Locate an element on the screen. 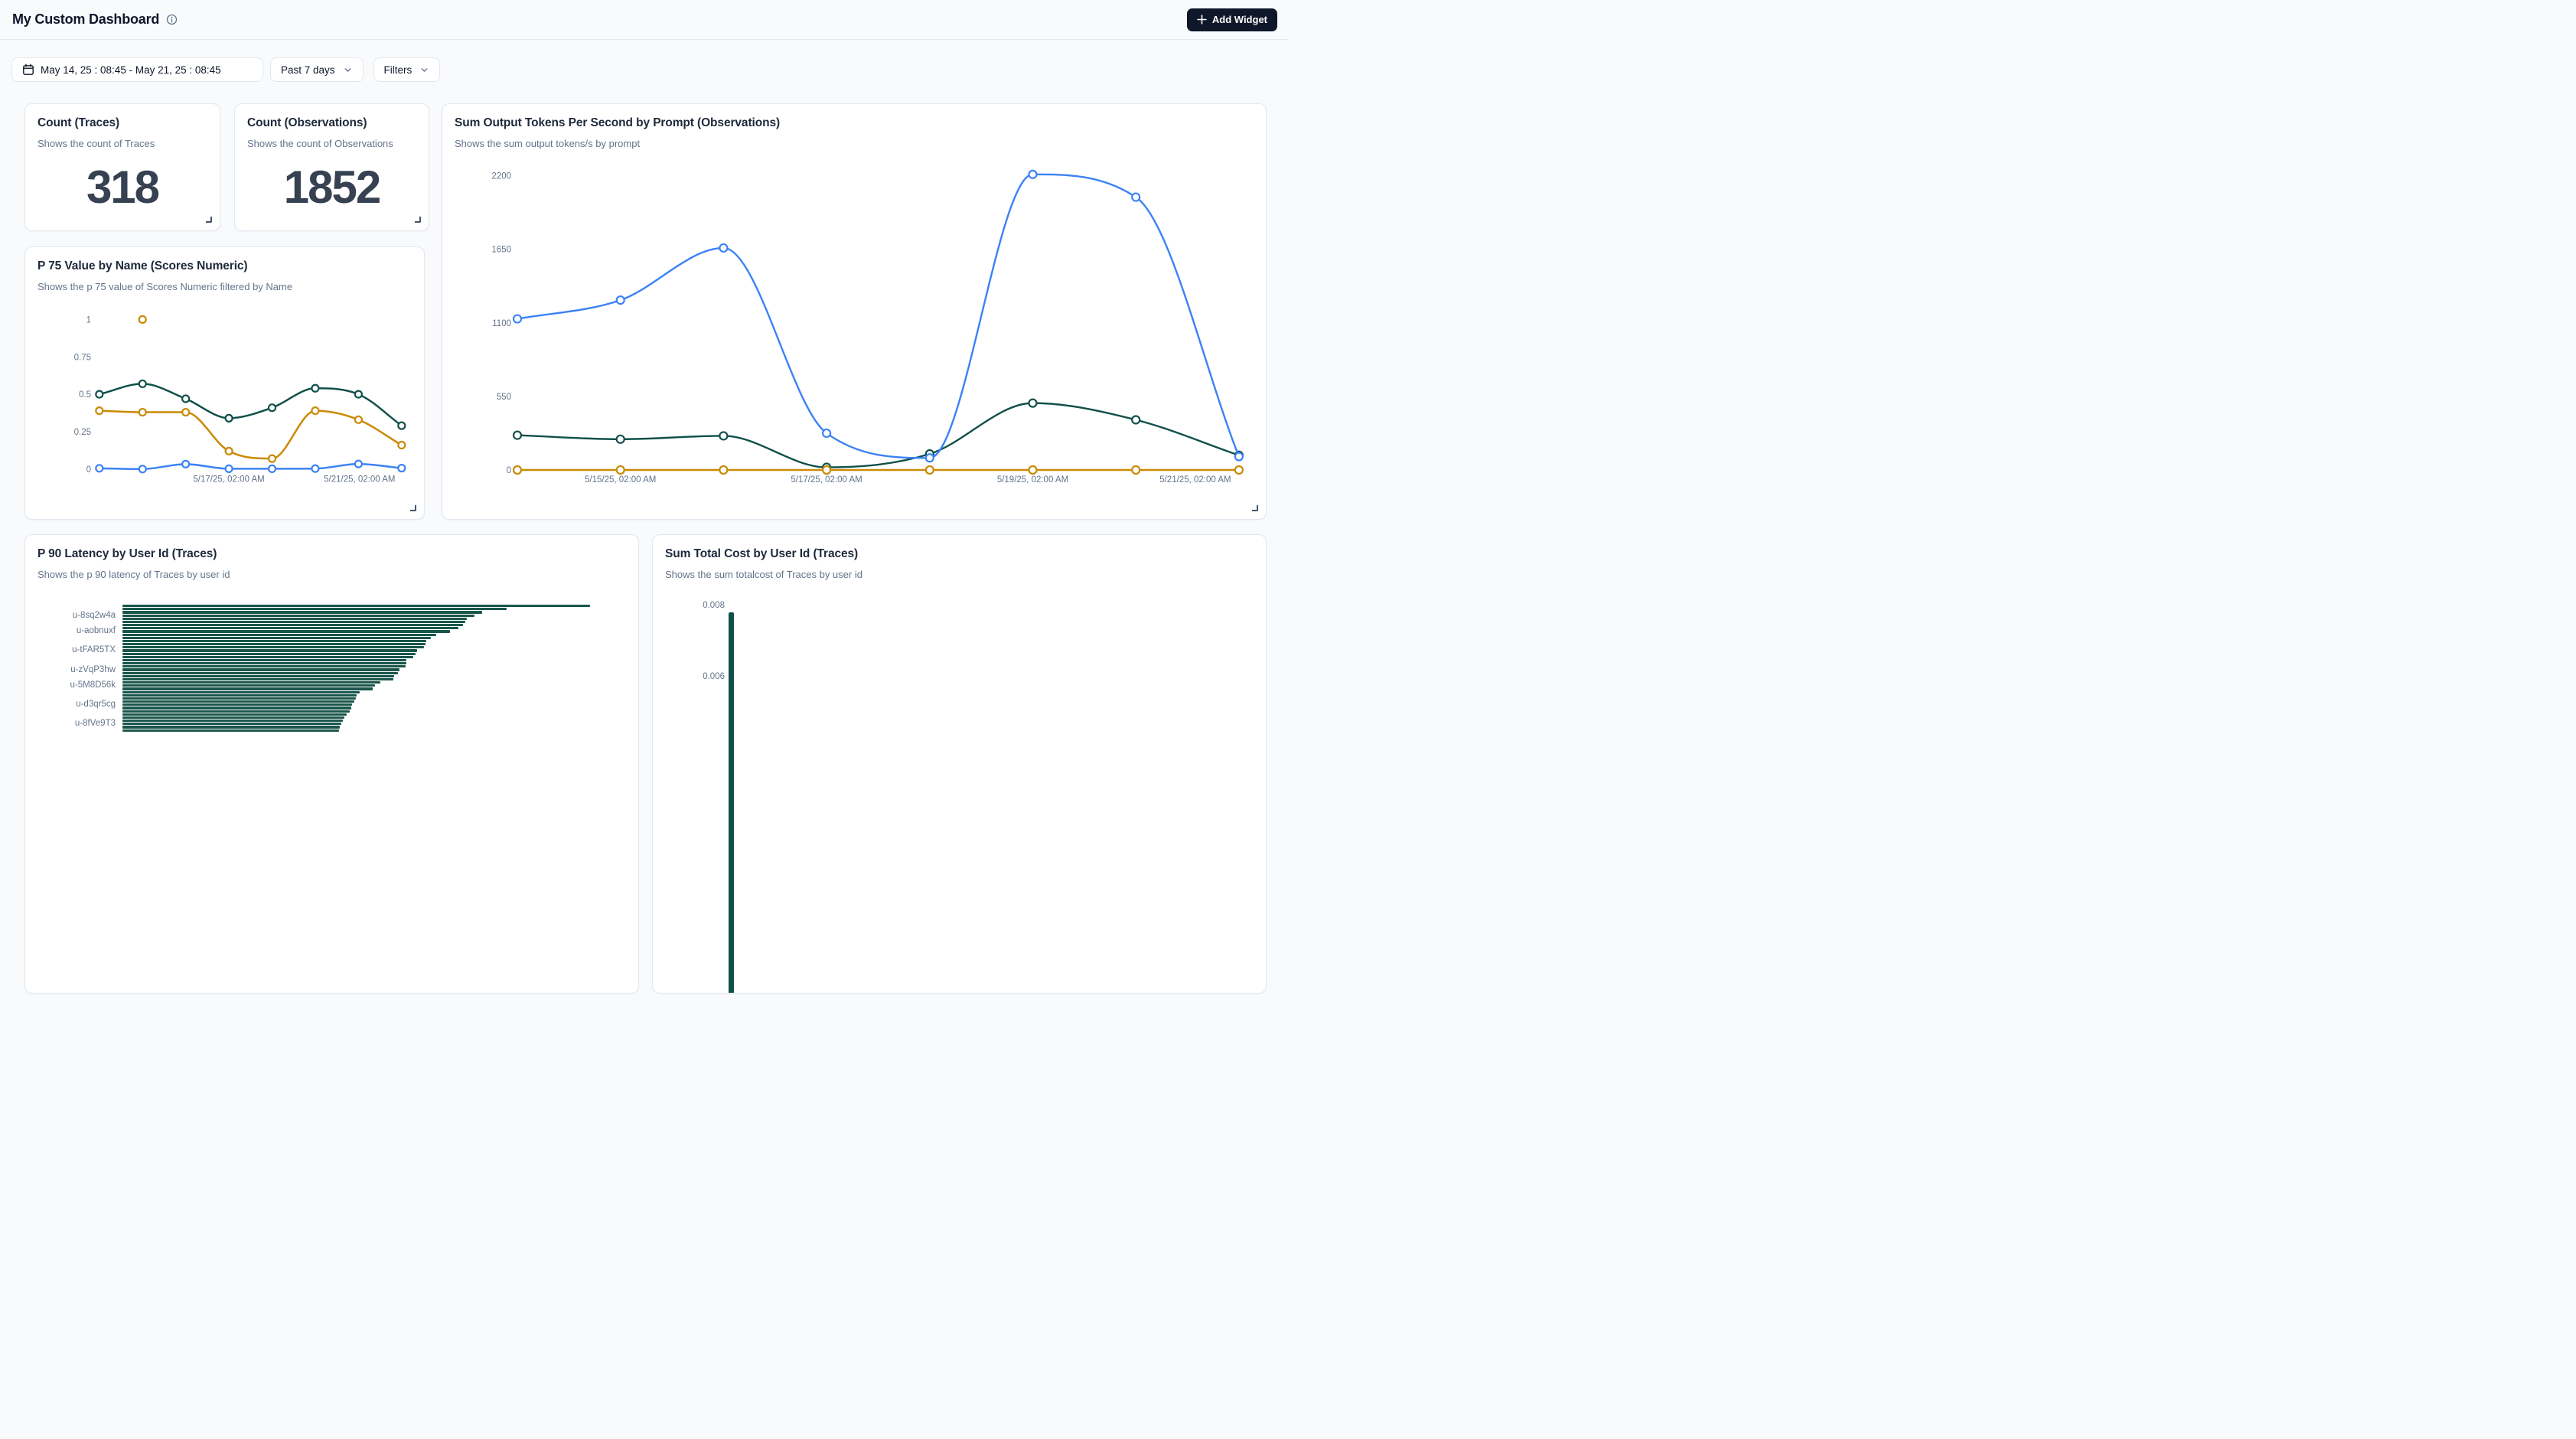  filters-dropdown: Filters is located at coordinates (407, 69).